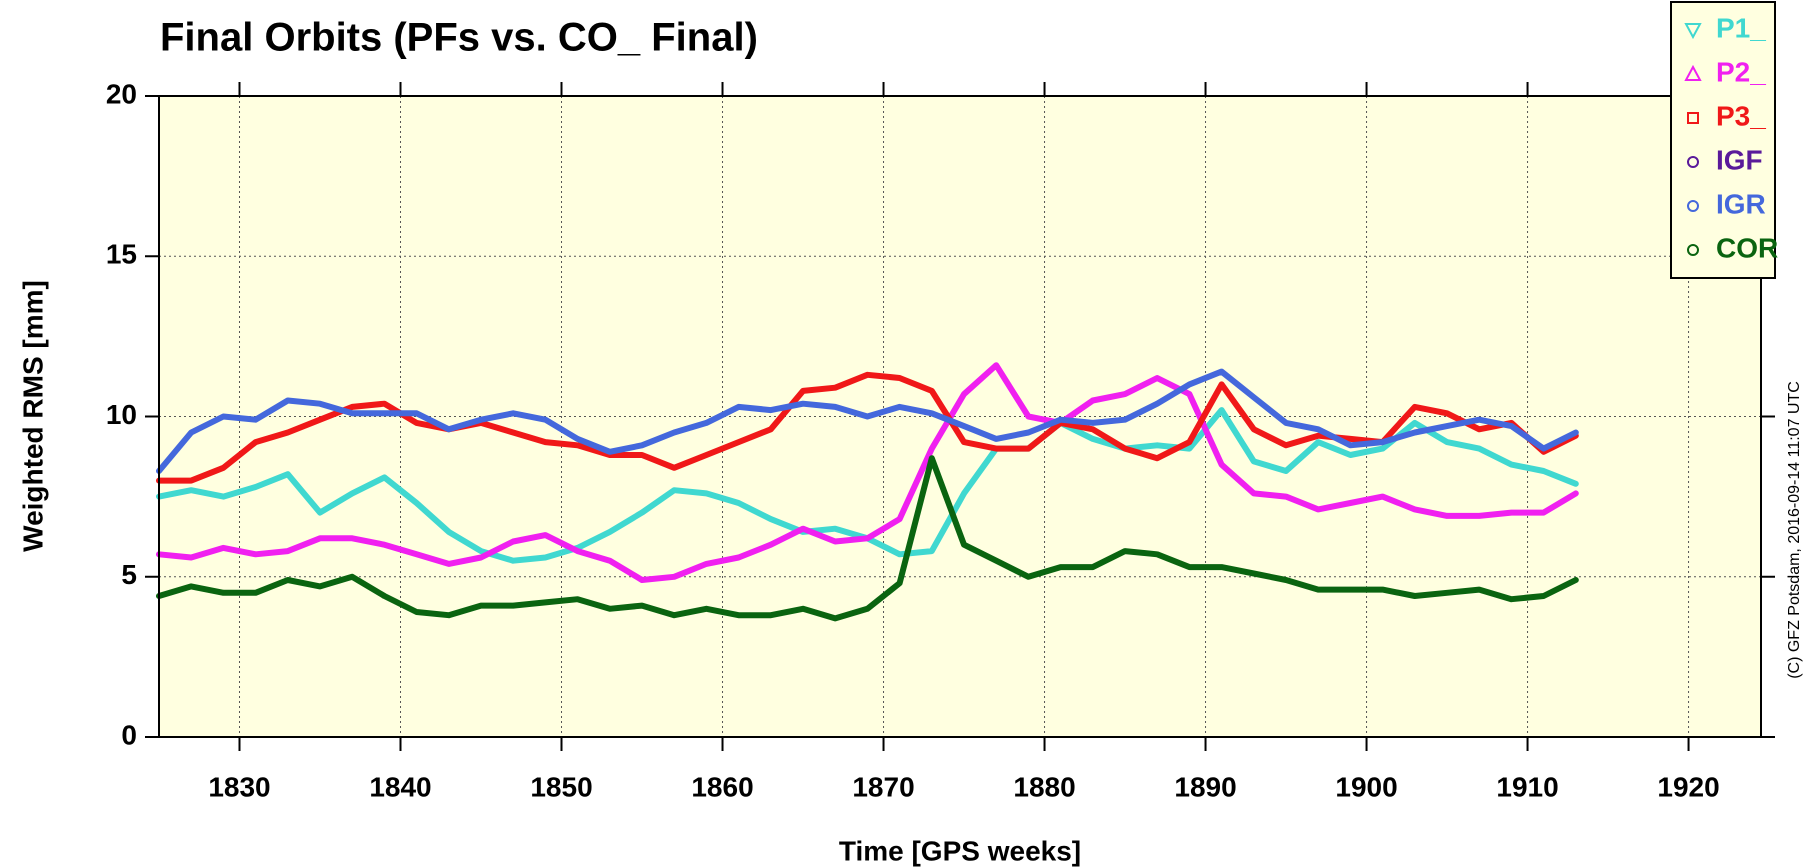 This screenshot has height=867, width=1810. I want to click on copyright-note: (C) GFZ Potsdam, 2016-09-14 11:07 UTC, so click(1794, 530).